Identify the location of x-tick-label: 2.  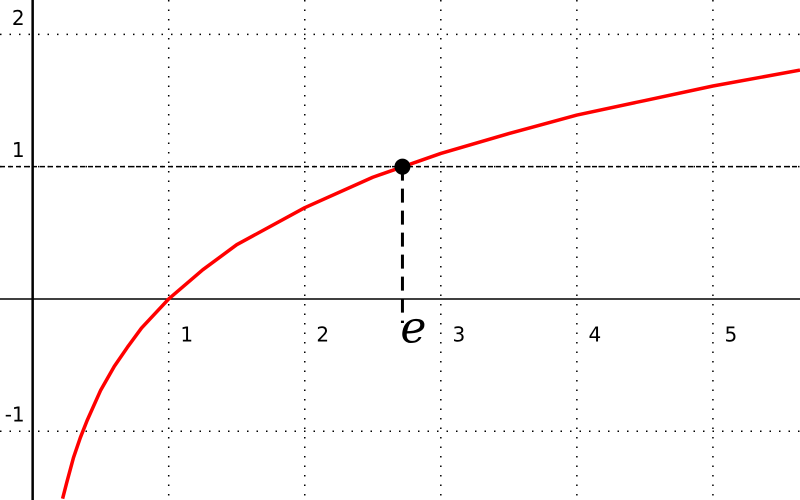
(322, 334).